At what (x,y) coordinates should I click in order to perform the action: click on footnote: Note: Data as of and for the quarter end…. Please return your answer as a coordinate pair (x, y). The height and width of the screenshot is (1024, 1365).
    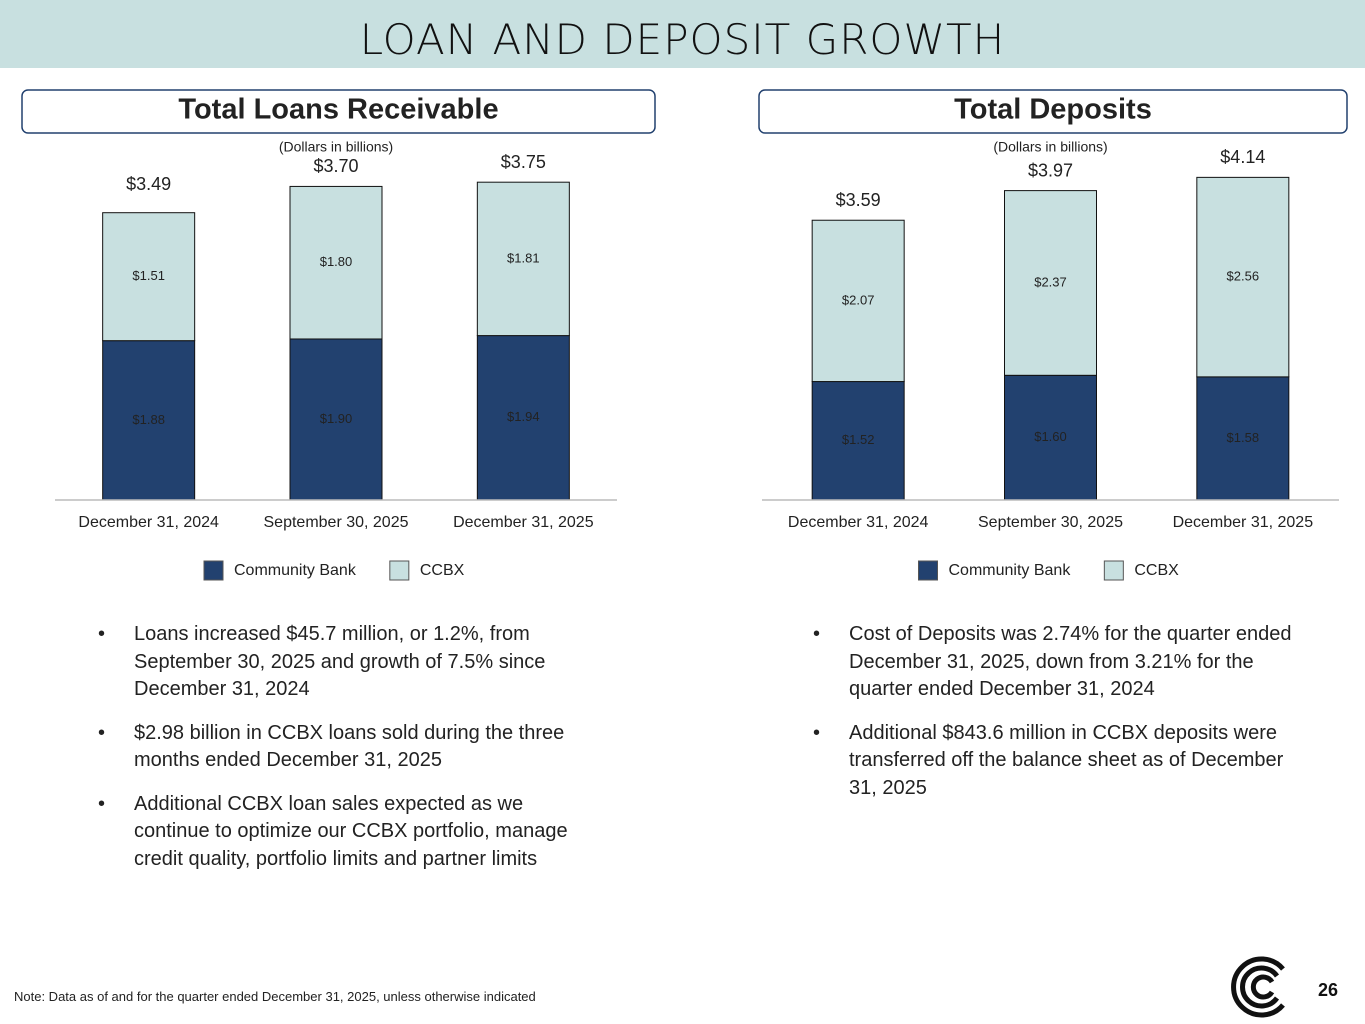
    Looking at the image, I should click on (275, 996).